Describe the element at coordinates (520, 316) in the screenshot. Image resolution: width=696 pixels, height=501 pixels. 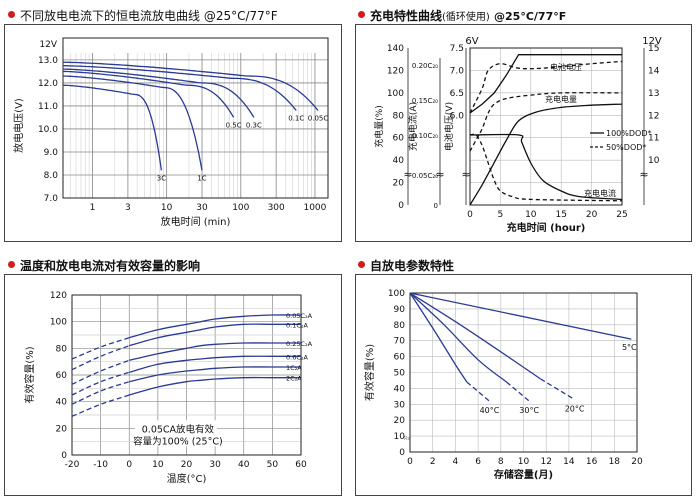
I see `selfdischarge-curve-5°C` at that location.